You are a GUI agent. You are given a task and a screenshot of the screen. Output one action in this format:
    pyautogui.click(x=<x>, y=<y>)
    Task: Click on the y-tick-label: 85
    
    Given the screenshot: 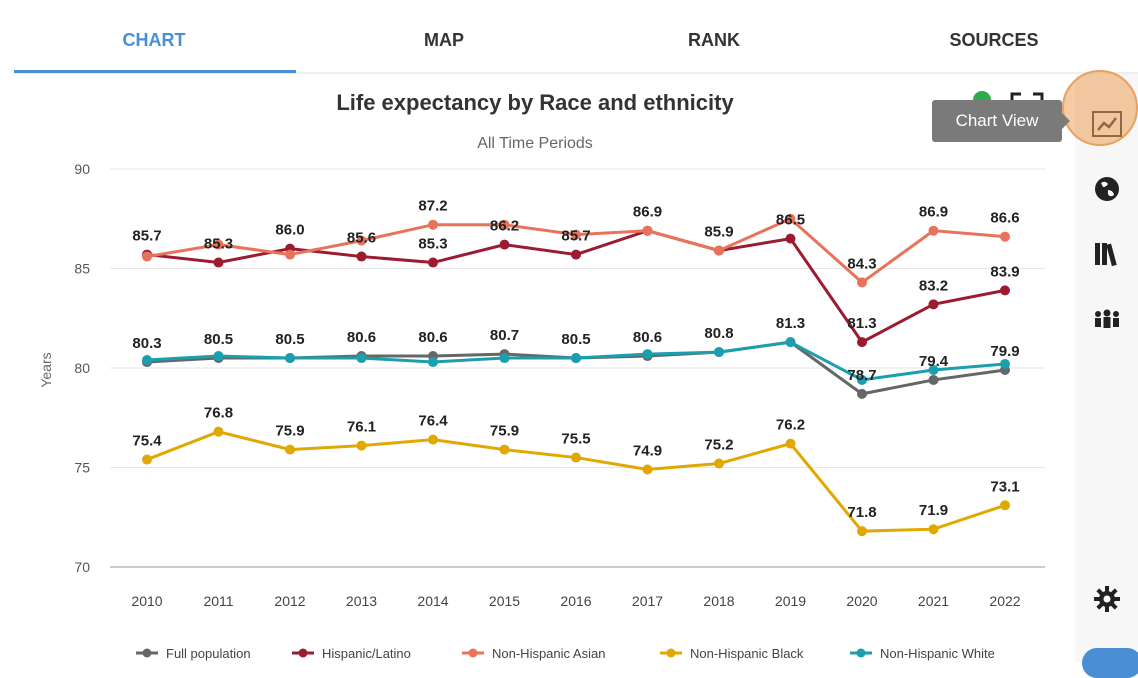 What is the action you would take?
    pyautogui.click(x=82, y=269)
    